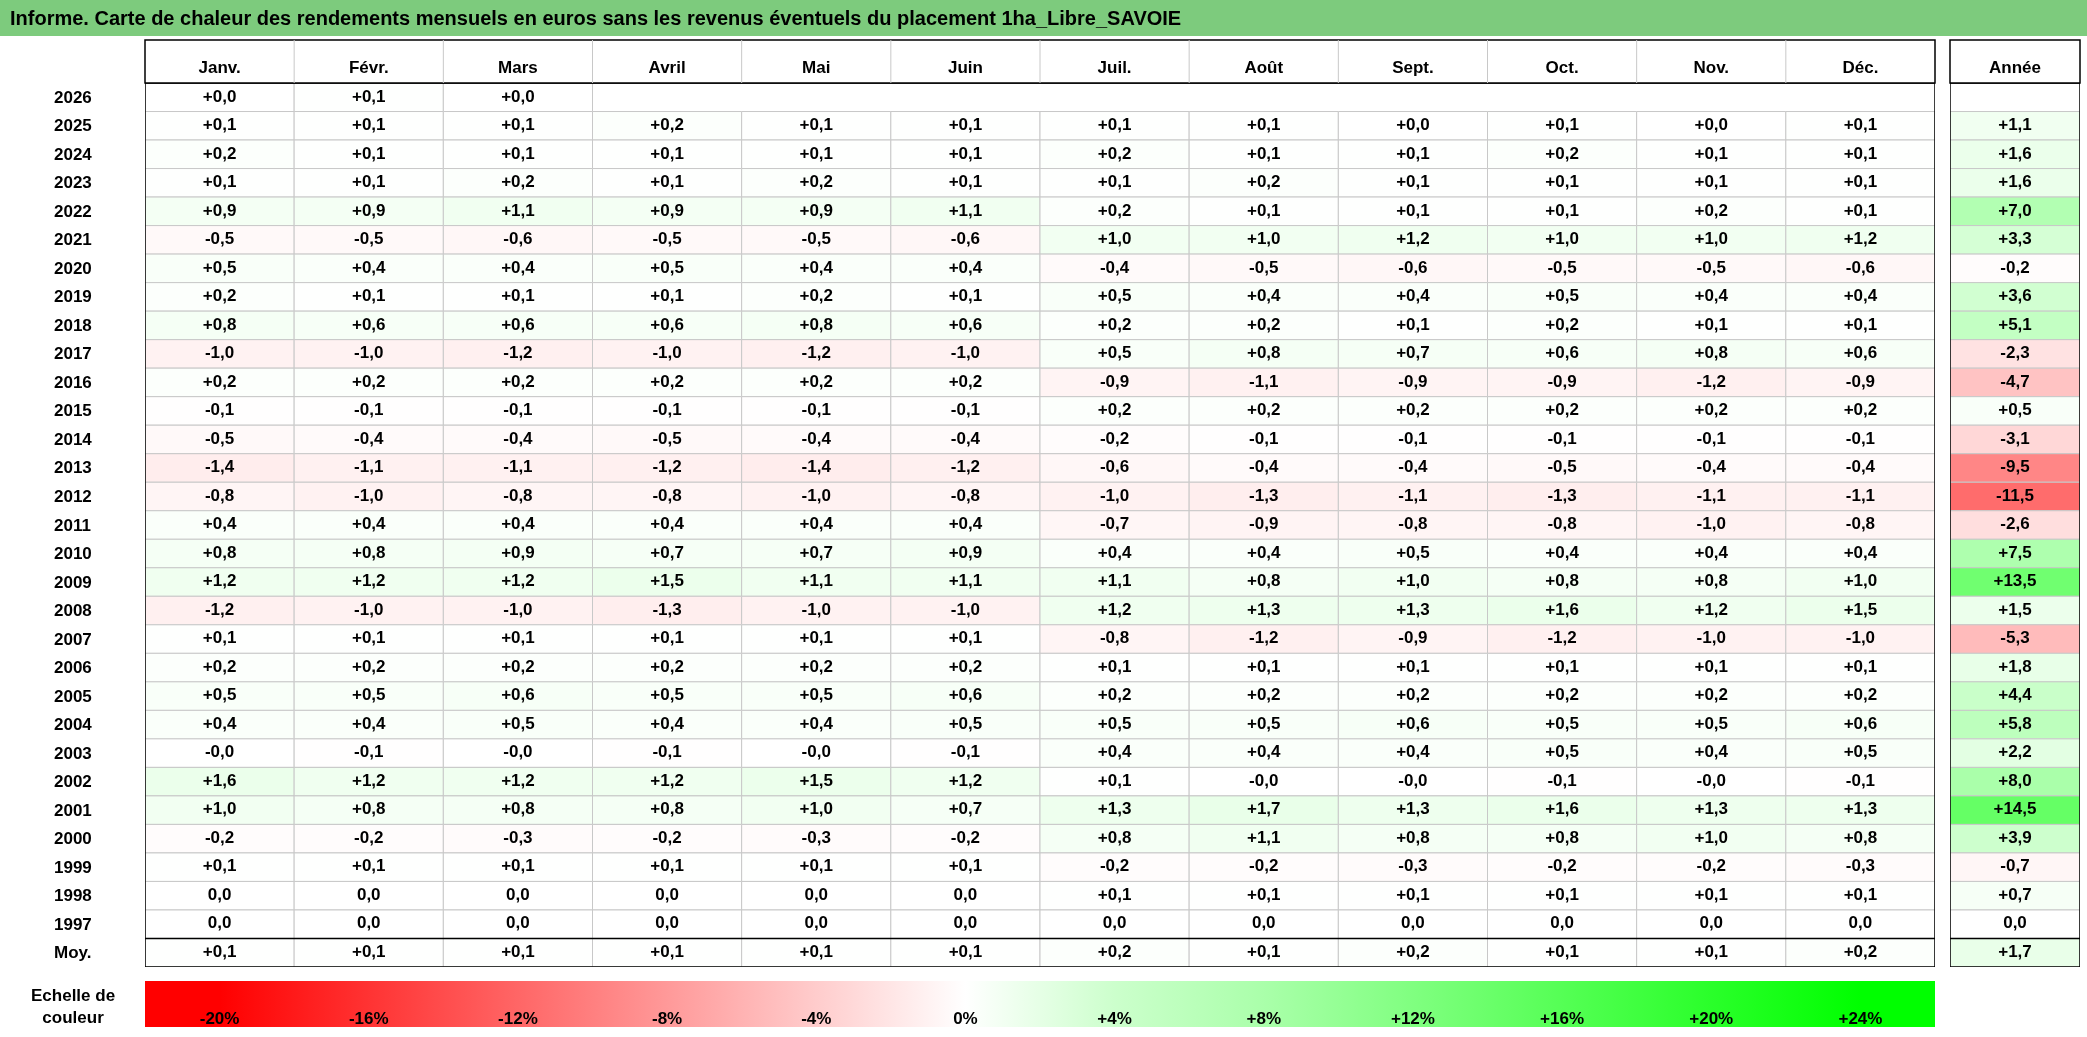 The height and width of the screenshot is (1037, 2087). What do you see at coordinates (2015, 153) in the screenshot?
I see `data-label: +1,6` at bounding box center [2015, 153].